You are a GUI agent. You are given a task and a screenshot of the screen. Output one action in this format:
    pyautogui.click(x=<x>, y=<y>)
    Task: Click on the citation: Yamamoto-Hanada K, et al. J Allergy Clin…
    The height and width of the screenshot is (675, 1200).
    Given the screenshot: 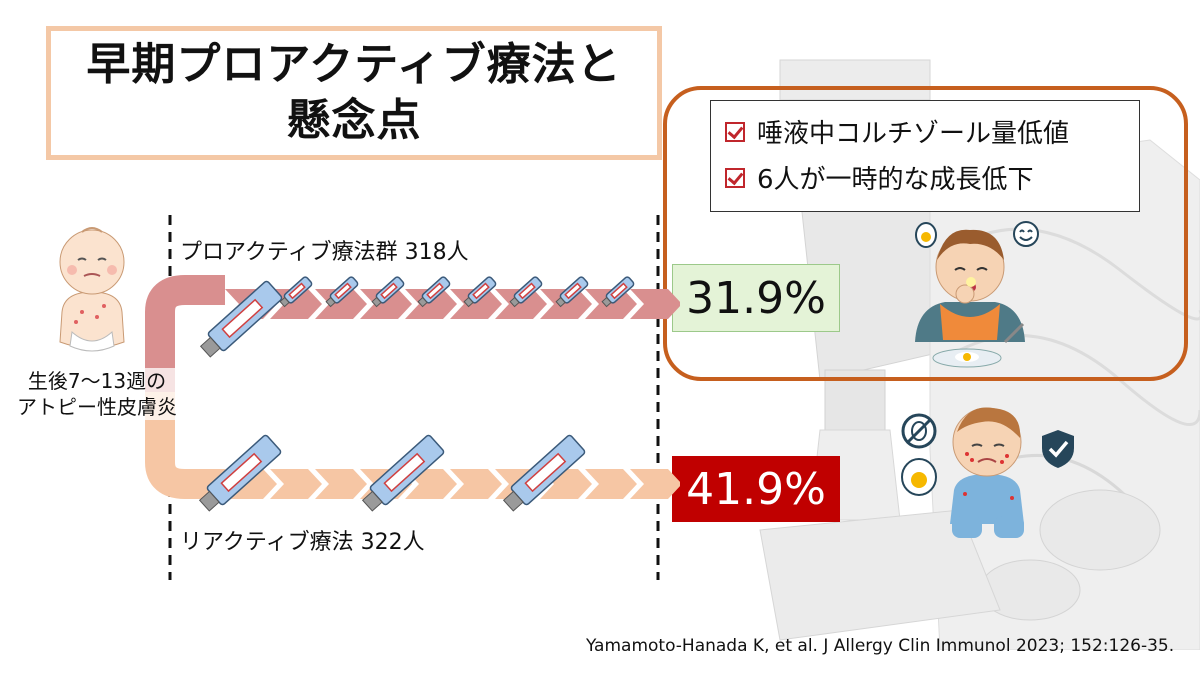 What is the action you would take?
    pyautogui.click(x=880, y=646)
    